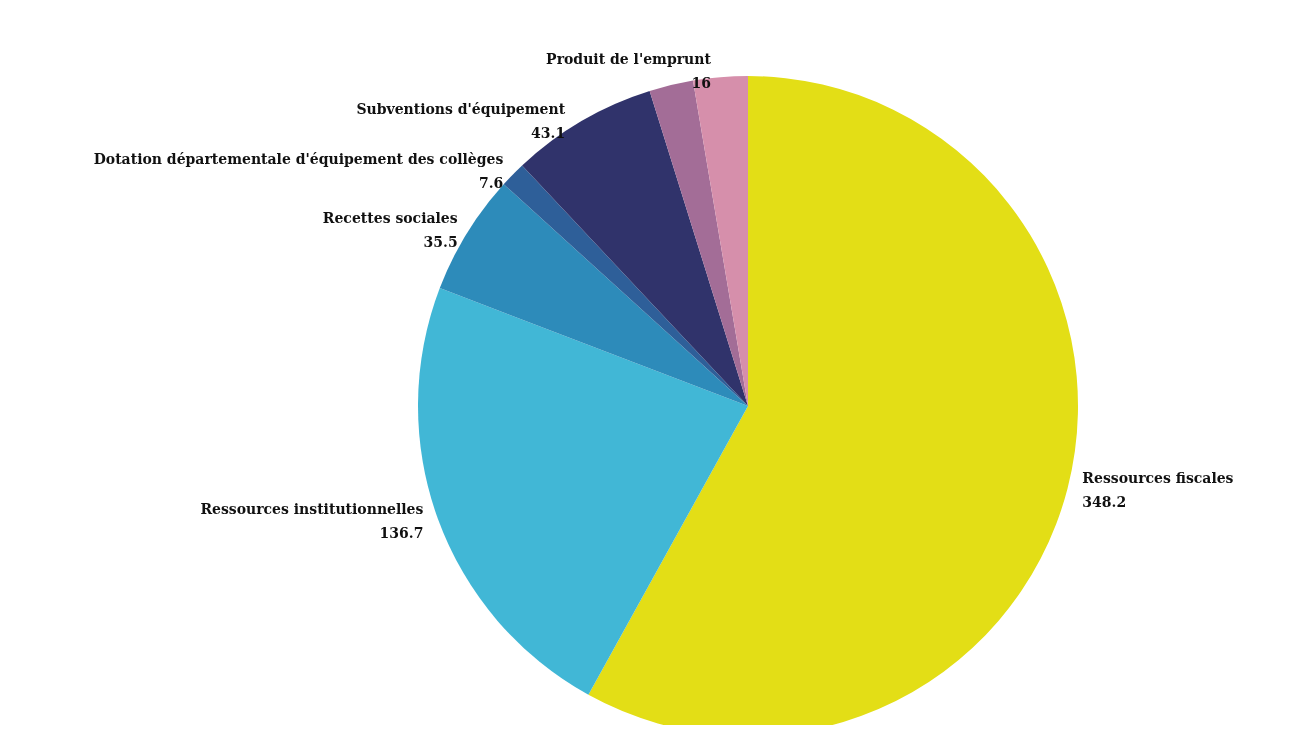 The width and height of the screenshot is (1290, 733). What do you see at coordinates (390, 217) in the screenshot?
I see `slice-label: Recettes sociales` at bounding box center [390, 217].